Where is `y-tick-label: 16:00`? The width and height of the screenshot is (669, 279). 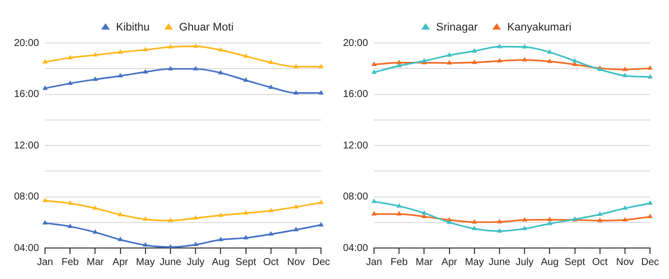
y-tick-label: 16:00 is located at coordinates (355, 94).